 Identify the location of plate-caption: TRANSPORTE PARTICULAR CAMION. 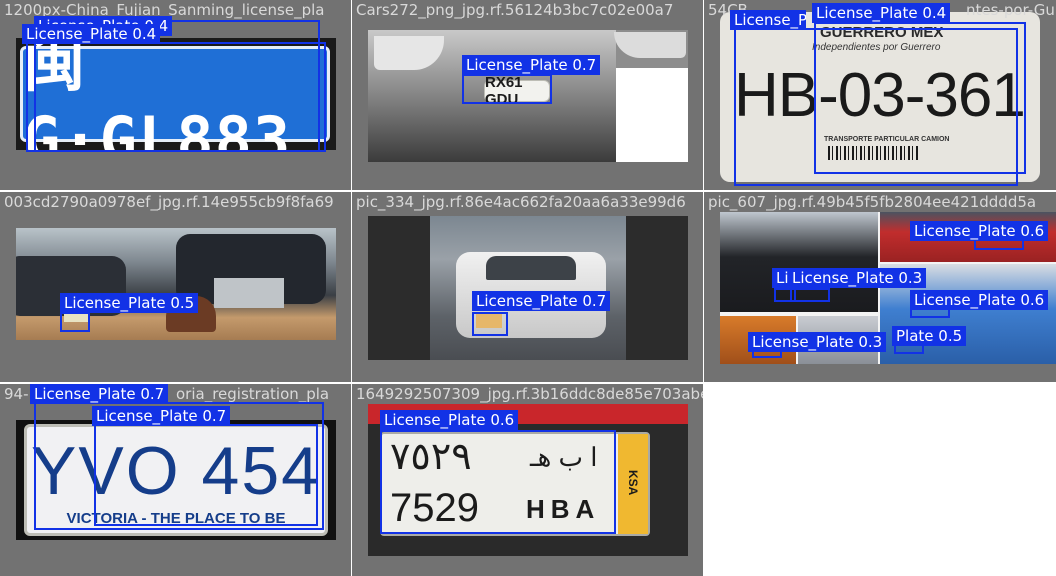
(887, 139).